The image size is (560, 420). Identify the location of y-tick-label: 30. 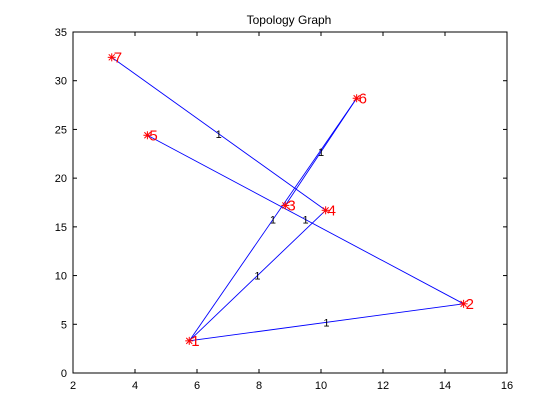
(61, 82).